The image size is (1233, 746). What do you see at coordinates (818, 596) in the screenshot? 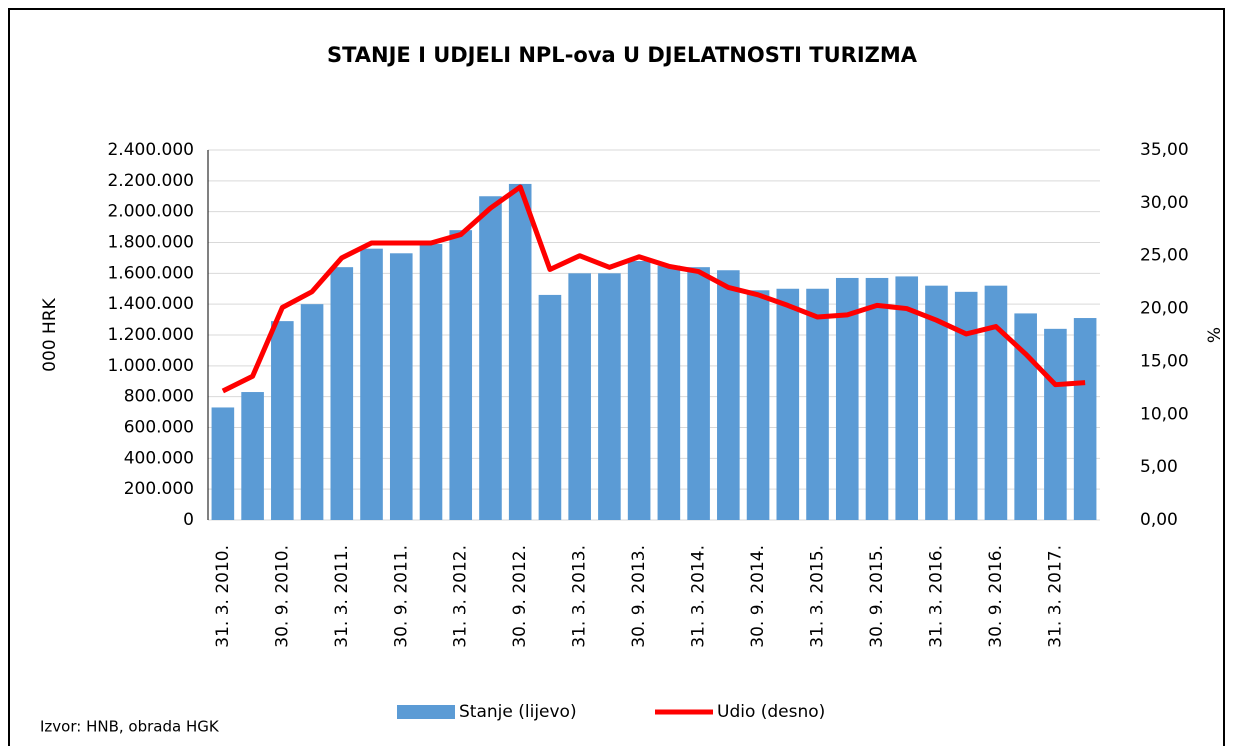
I see `x-tick-label: 31. 3. 2015.` at bounding box center [818, 596].